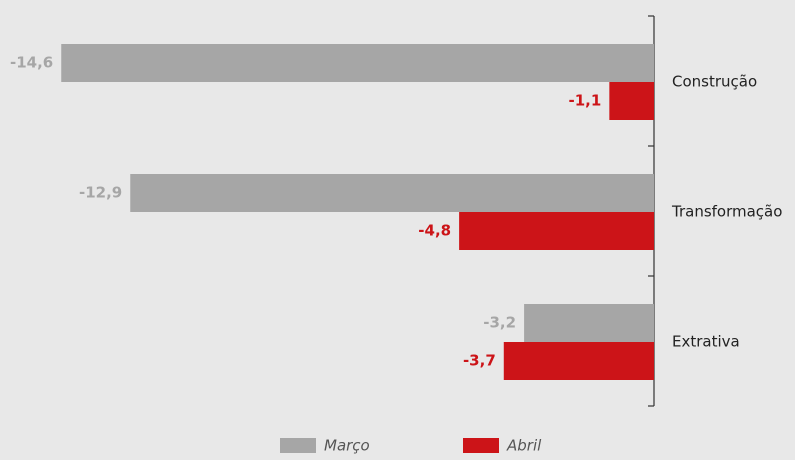 The image size is (795, 460). Describe the element at coordinates (100, 193) in the screenshot. I see `value-label: -12,9` at that location.